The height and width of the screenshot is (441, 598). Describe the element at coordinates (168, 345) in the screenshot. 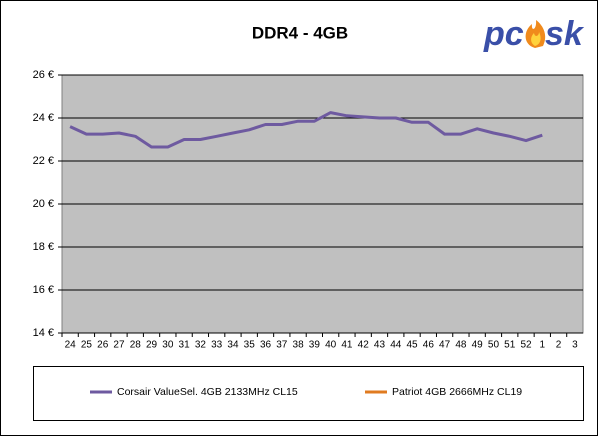

I see `x-tick-label: 30` at that location.